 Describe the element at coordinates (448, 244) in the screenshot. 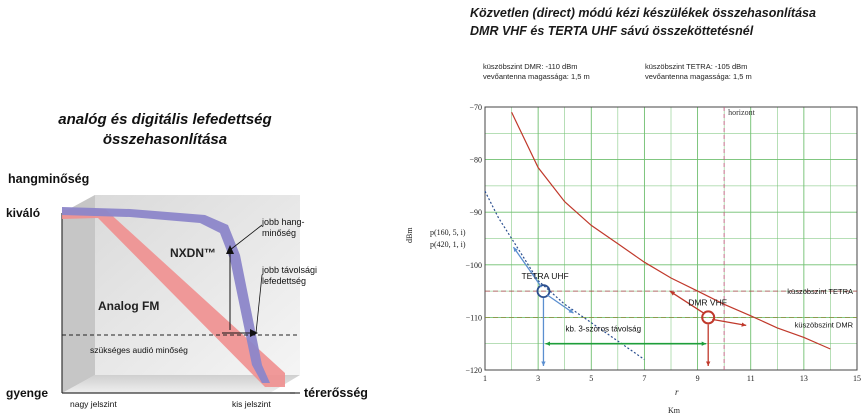

I see `legend-p420: p(420, 1, i)` at that location.